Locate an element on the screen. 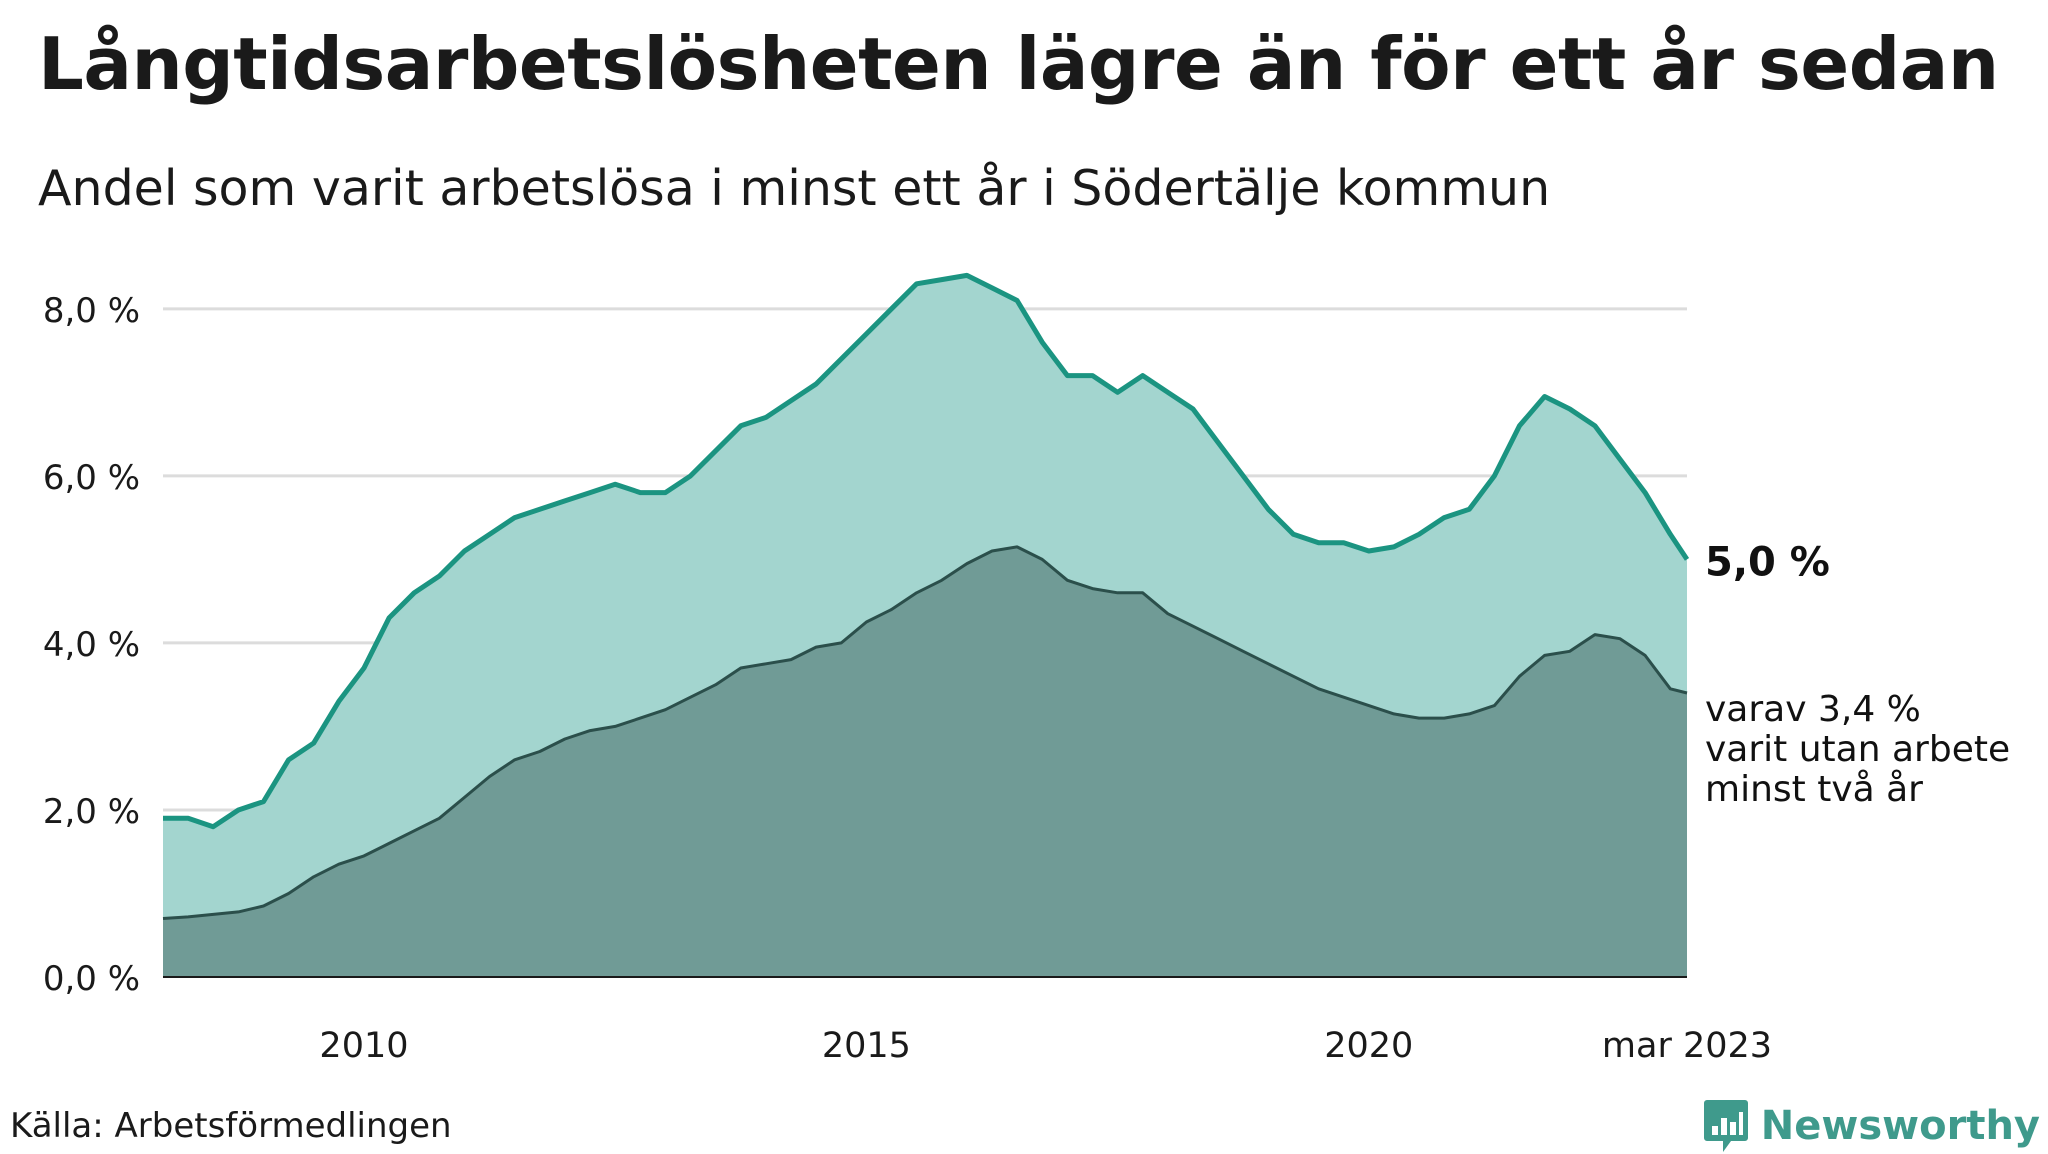 Image resolution: width=2048 pixels, height=1154 pixels. brand-logo: Newsworthy is located at coordinates (1871, 1126).